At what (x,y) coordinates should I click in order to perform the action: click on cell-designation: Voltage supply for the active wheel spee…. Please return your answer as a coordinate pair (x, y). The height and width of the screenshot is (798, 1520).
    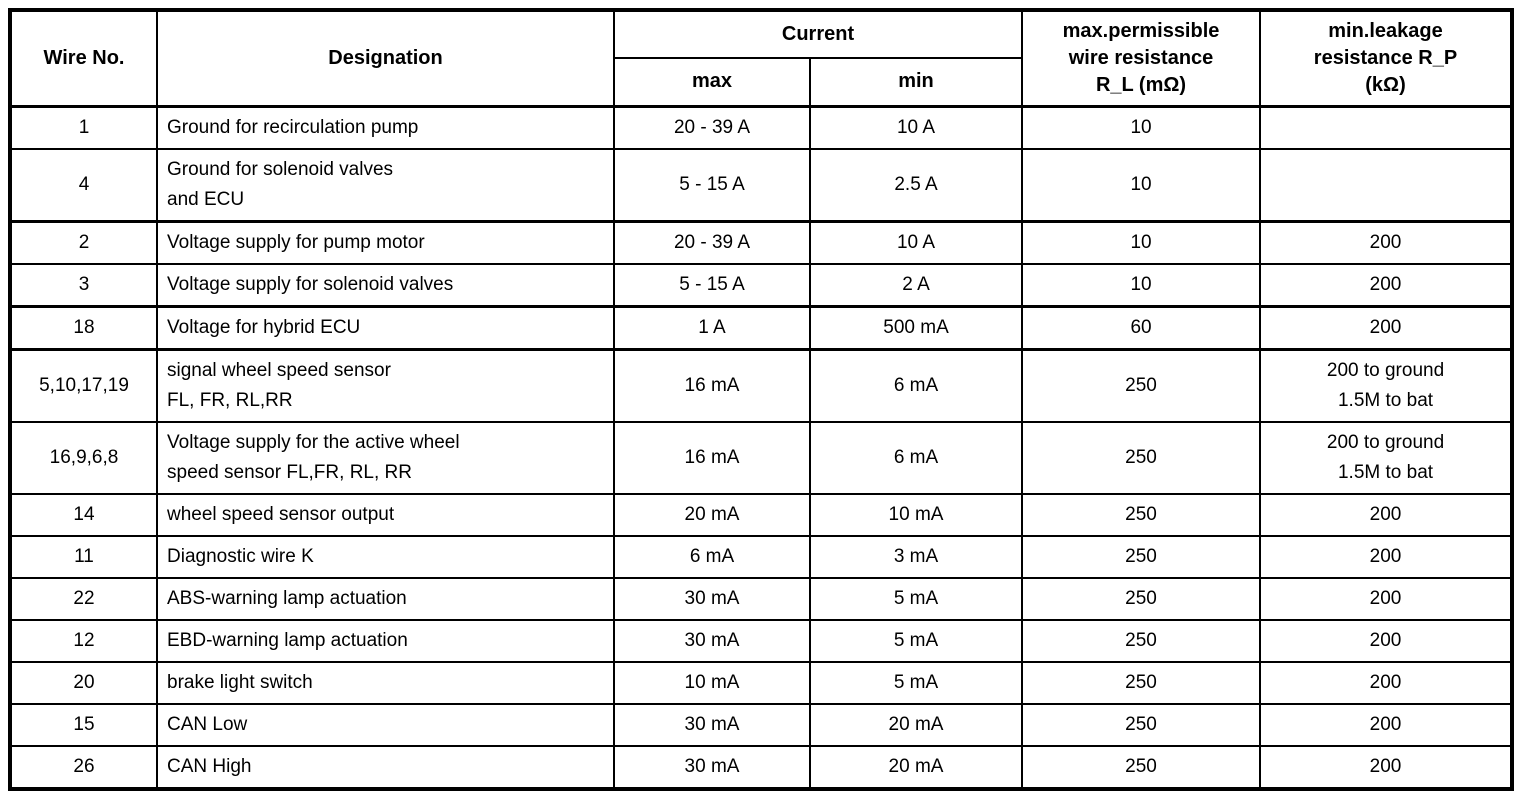
    Looking at the image, I should click on (385, 457).